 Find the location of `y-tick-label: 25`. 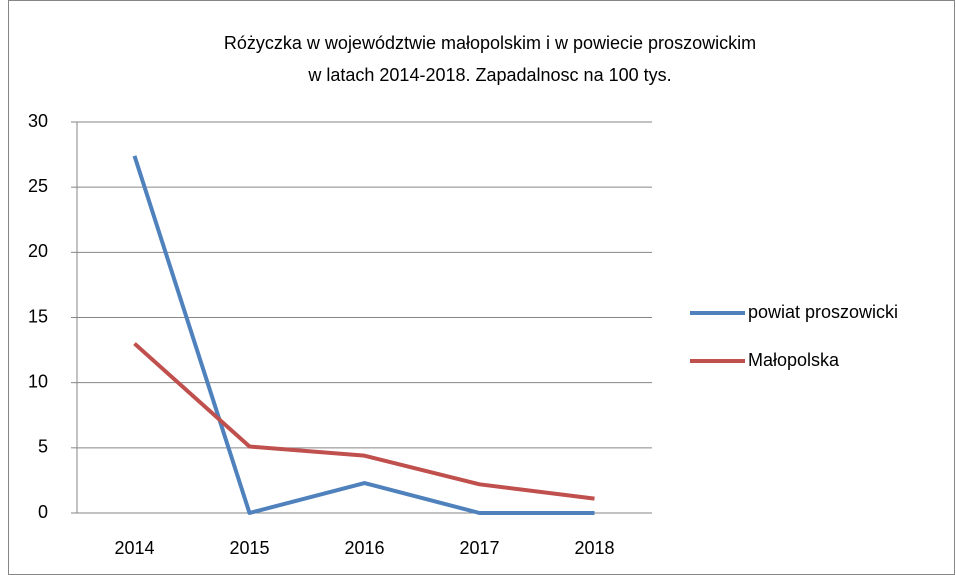

y-tick-label: 25 is located at coordinates (38, 186).